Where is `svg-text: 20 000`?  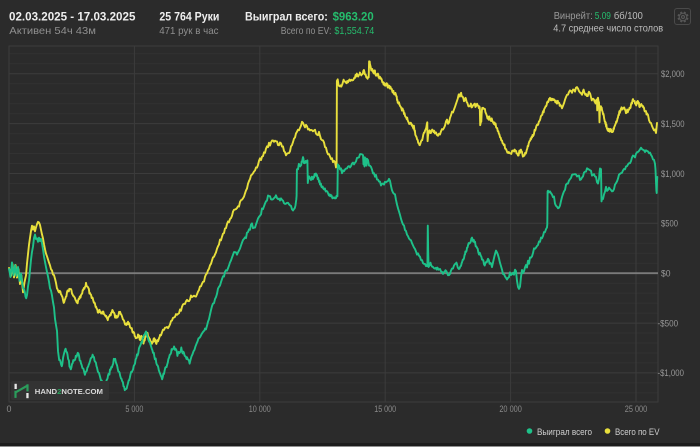 svg-text: 20 000 is located at coordinates (510, 409).